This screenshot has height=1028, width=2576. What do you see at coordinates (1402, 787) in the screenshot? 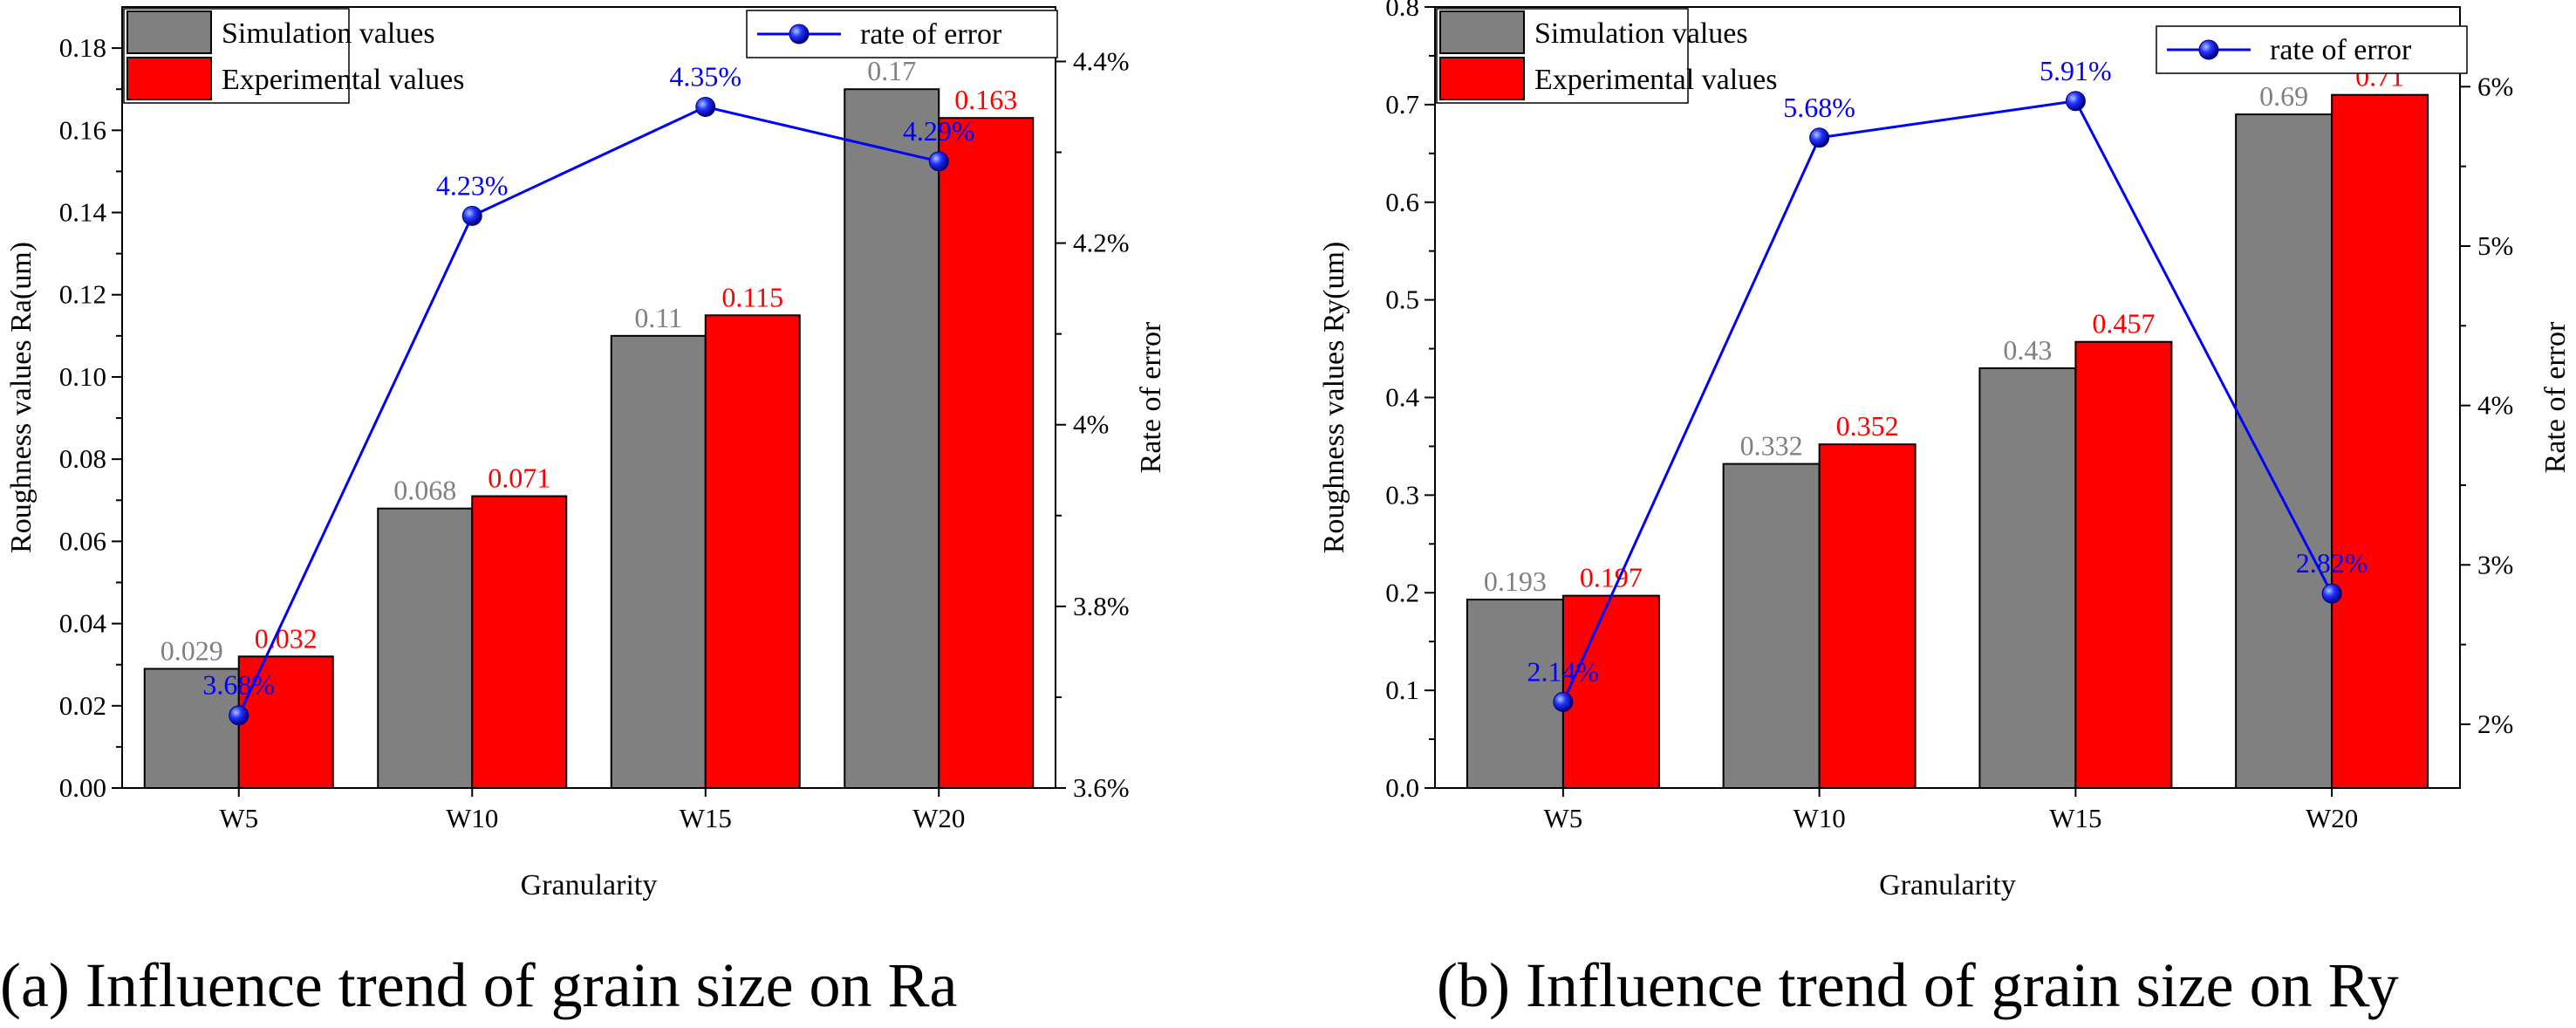
I see `chart2-y-tick-label: 0.0` at bounding box center [1402, 787].